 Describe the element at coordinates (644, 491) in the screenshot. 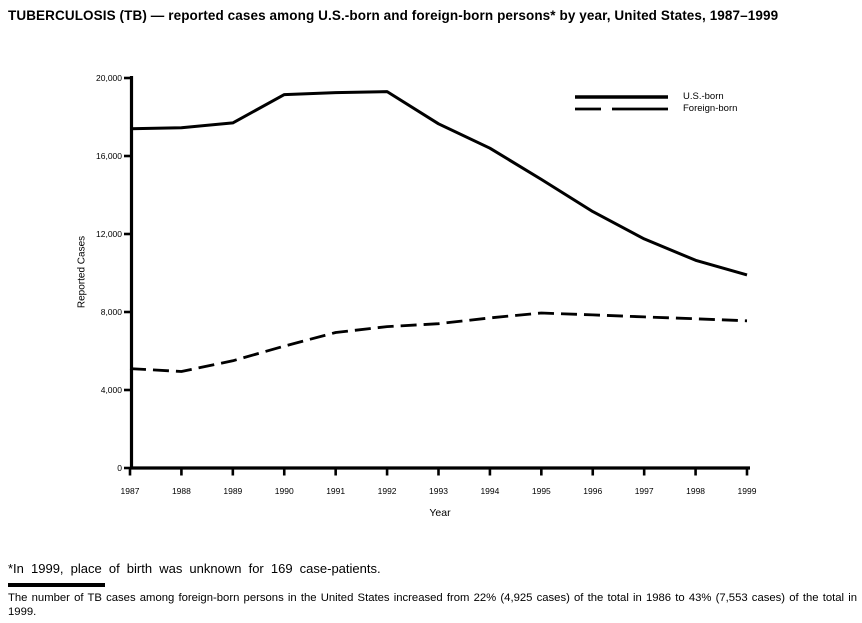

I see `x-tick-label: 1997` at that location.